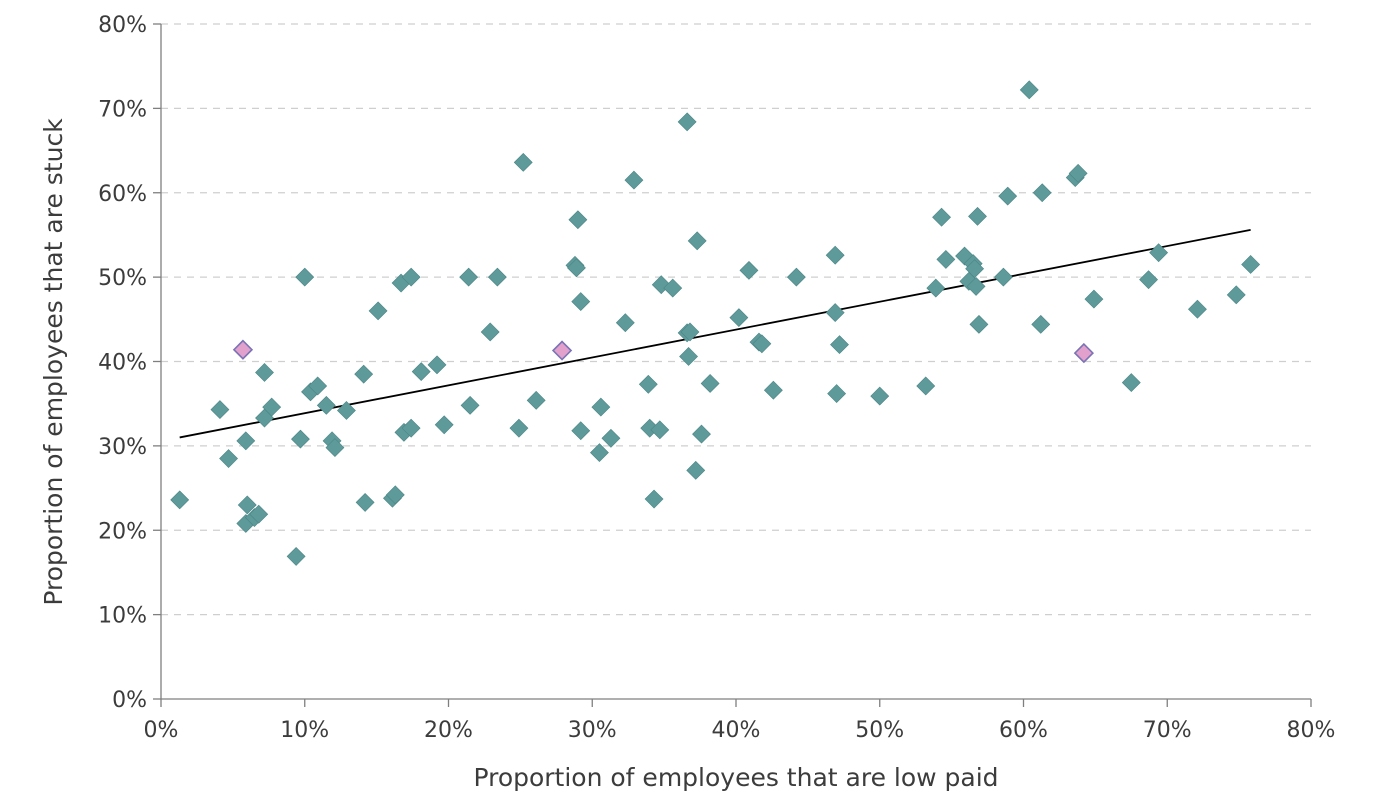 The width and height of the screenshot is (1375, 794). Describe the element at coordinates (122, 278) in the screenshot. I see `y-tick-label: 50%` at that location.